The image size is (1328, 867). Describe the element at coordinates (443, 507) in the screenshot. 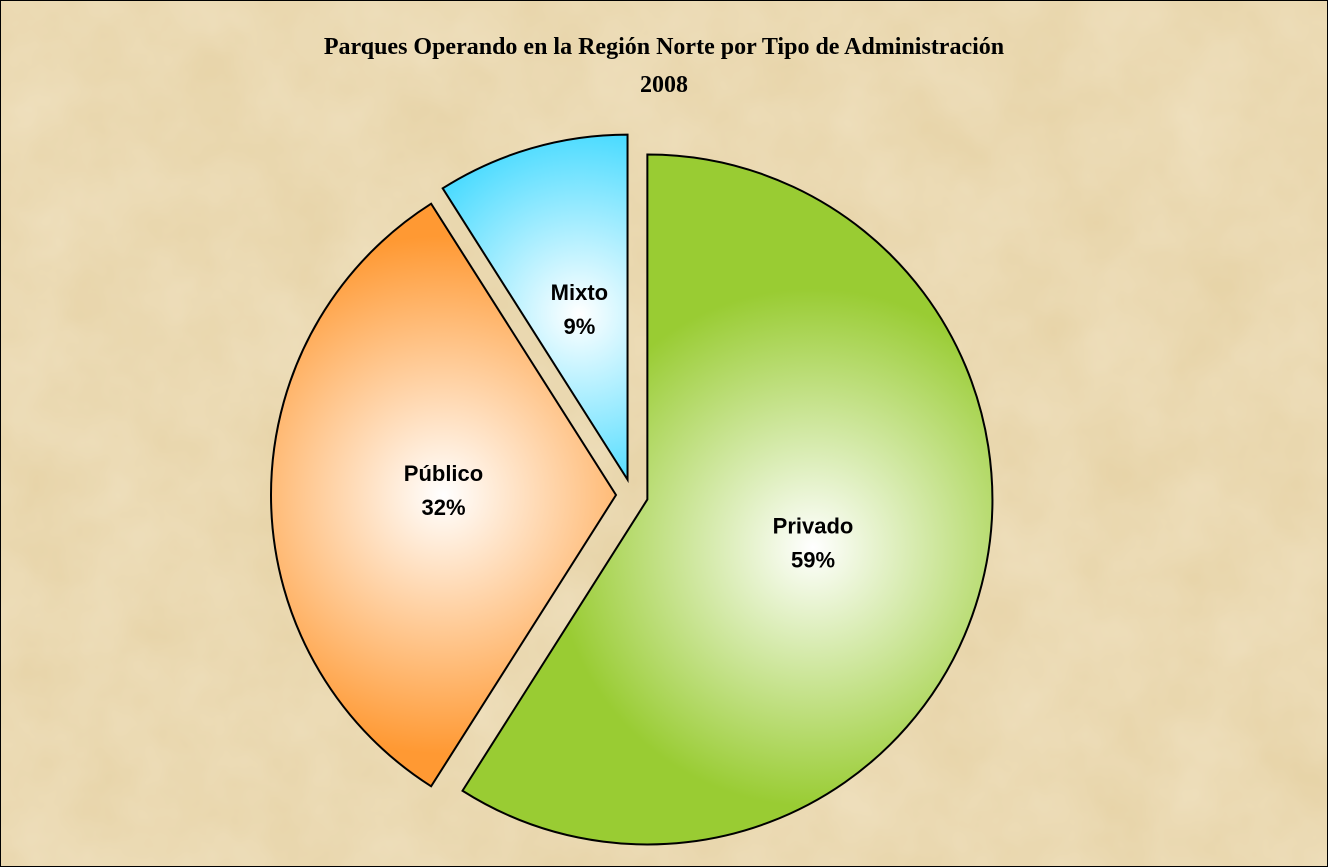

I see `slice-value-label: 32%` at that location.